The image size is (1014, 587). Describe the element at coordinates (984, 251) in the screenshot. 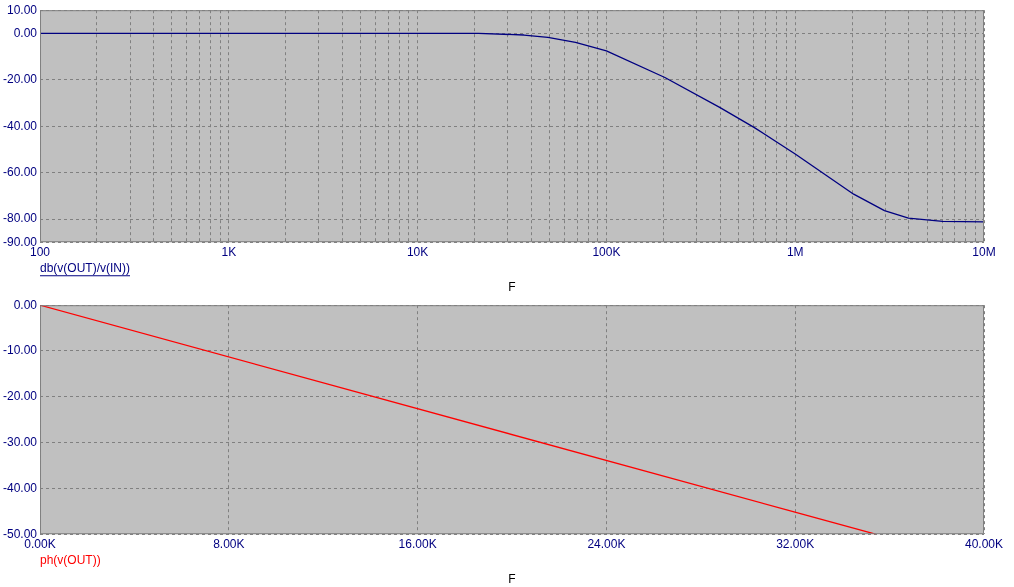

I see `x-tick-label: 10M` at that location.